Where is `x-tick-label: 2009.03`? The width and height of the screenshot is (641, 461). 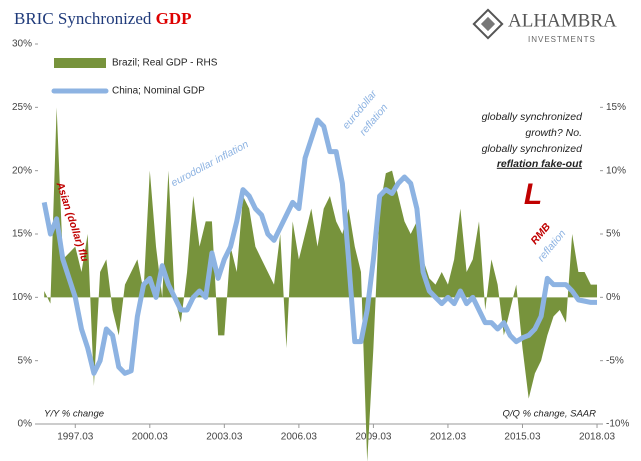
x-tick-label: 2009.03 is located at coordinates (373, 437).